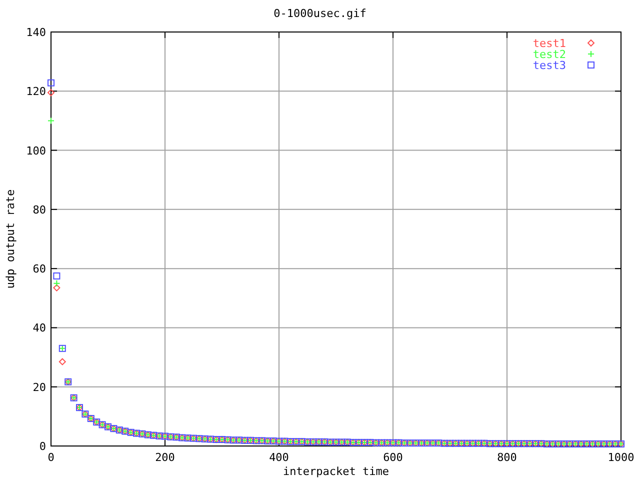  Describe the element at coordinates (165, 457) in the screenshot. I see `x-tick-label: 200` at that location.